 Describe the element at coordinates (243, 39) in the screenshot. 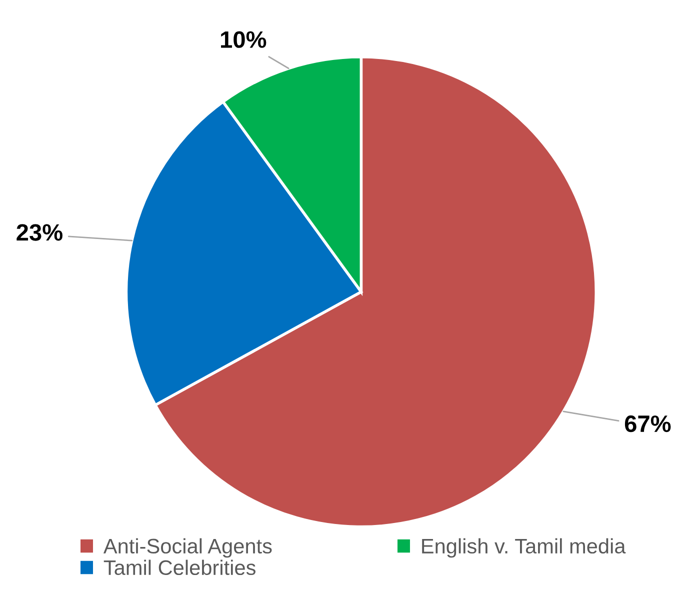

I see `data-label: 10%` at that location.